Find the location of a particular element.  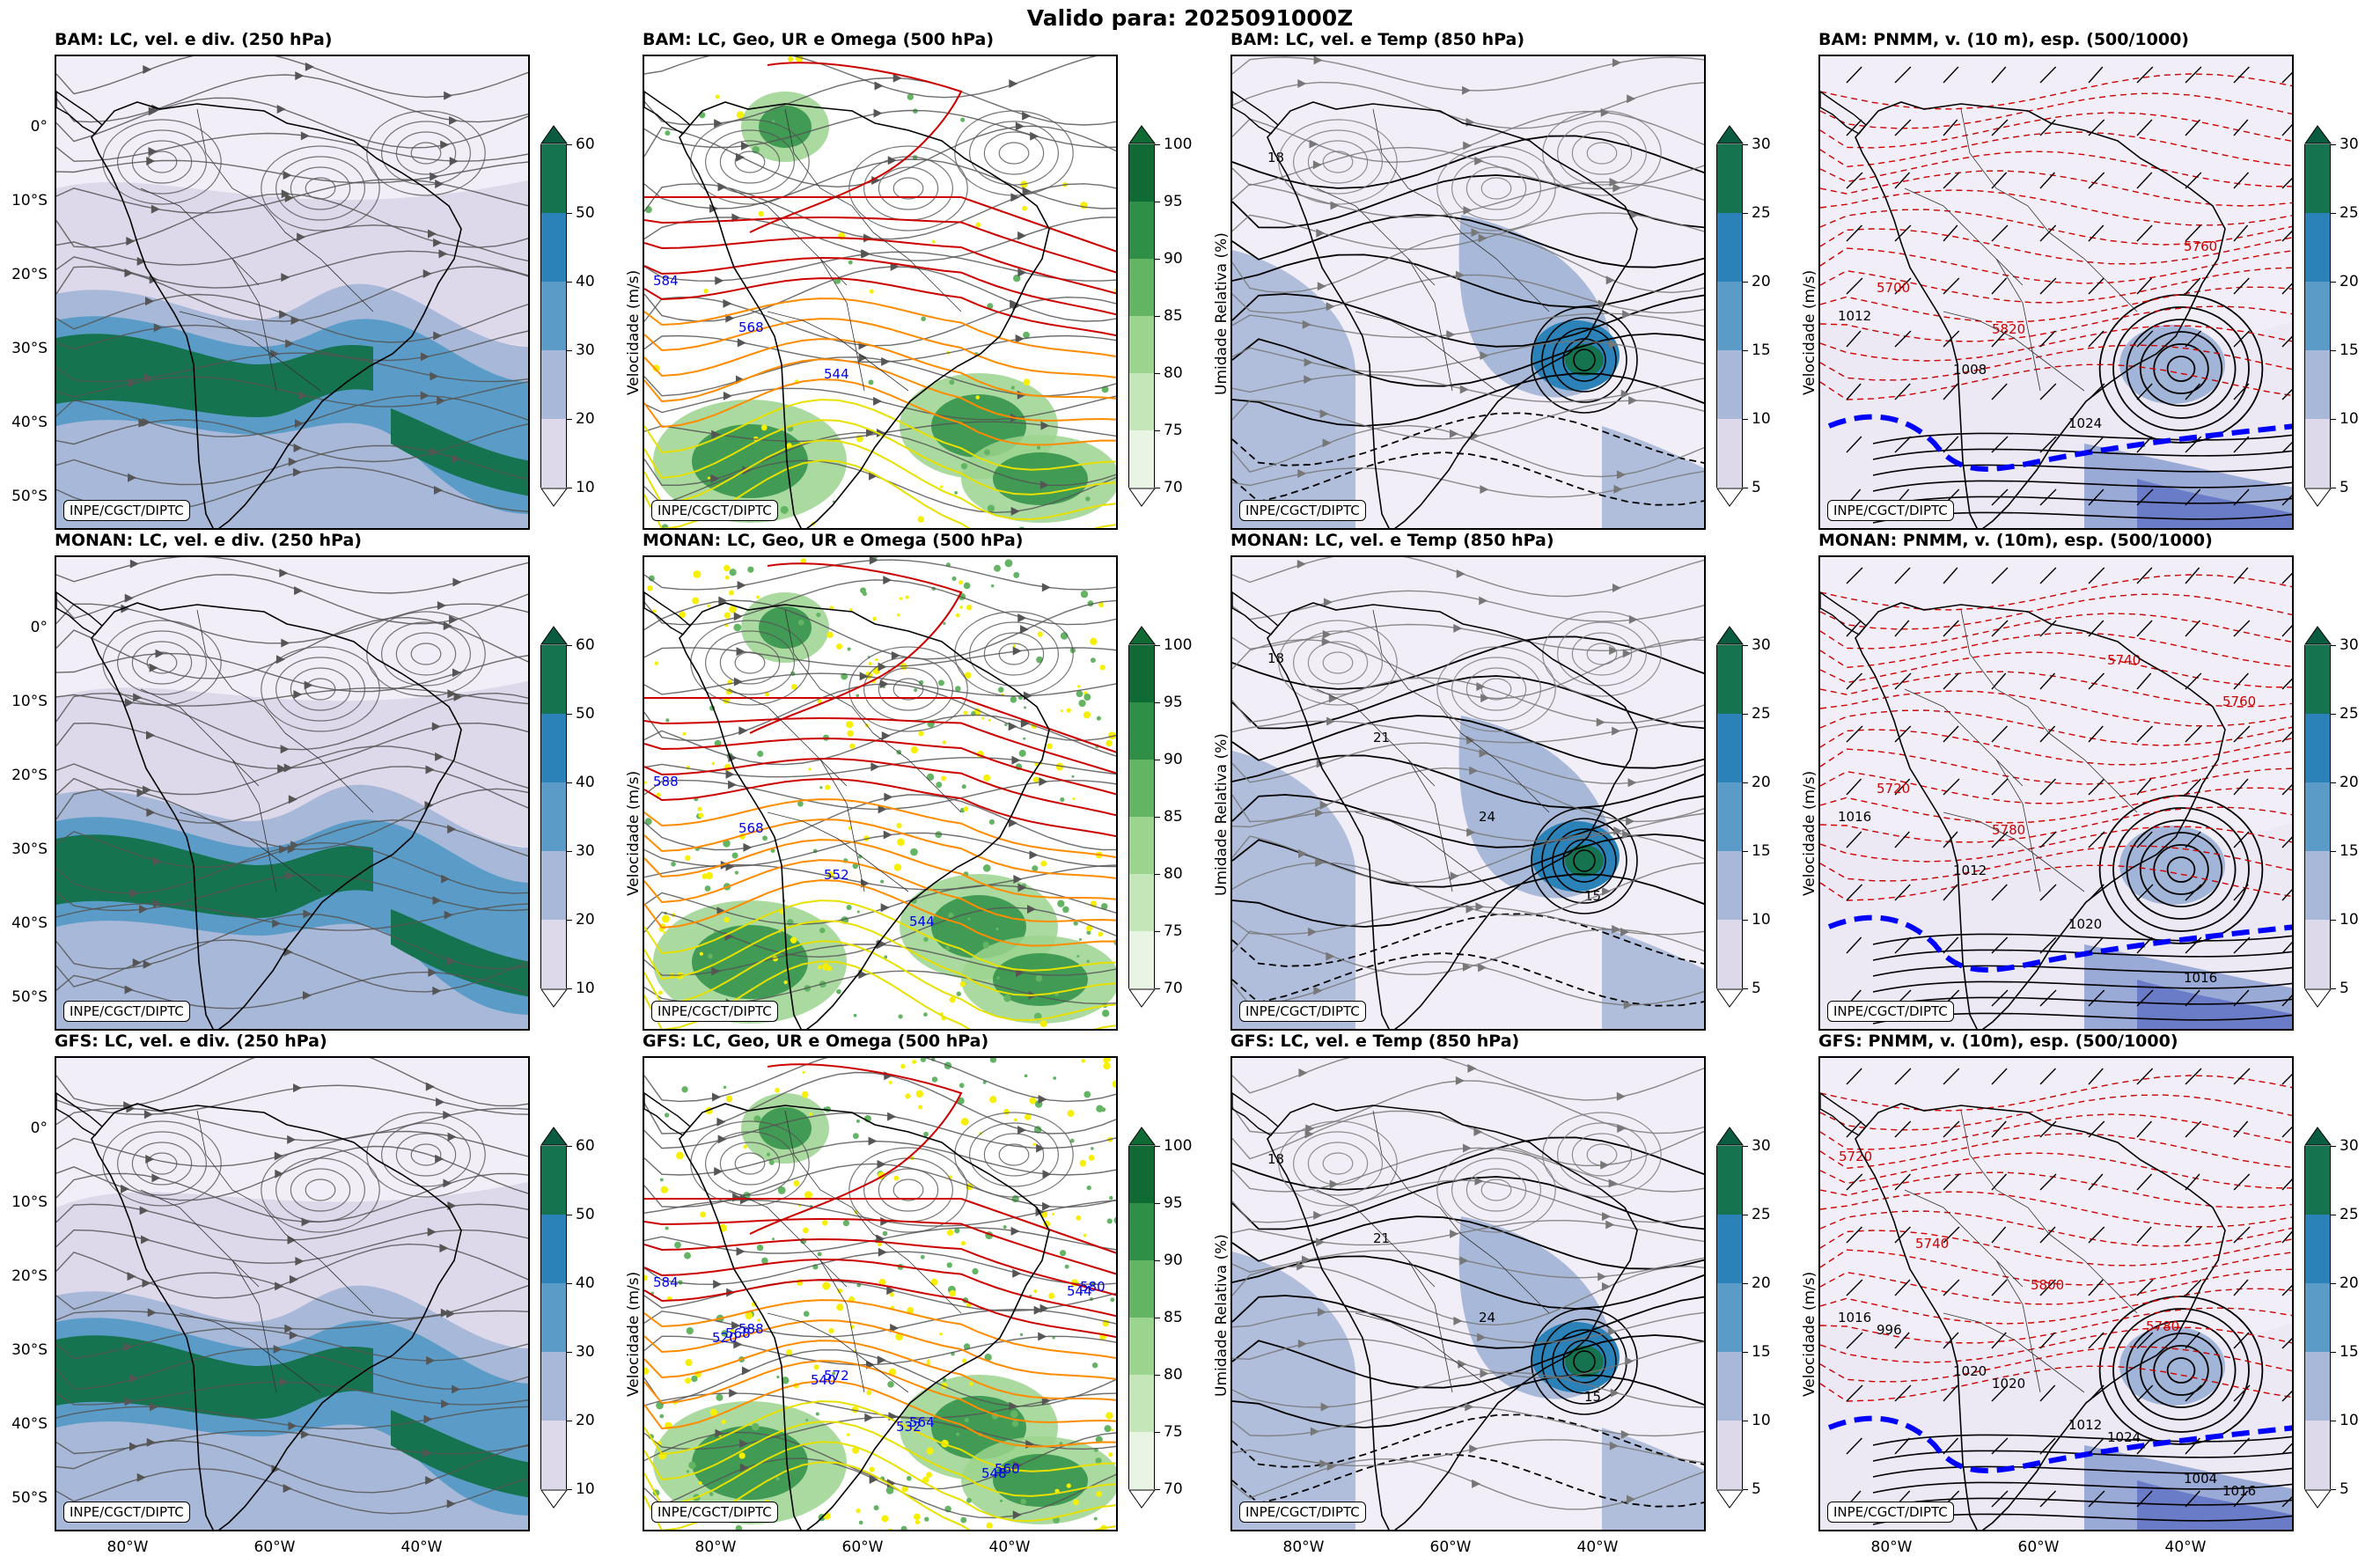

colorbar-tick-label: 100 is located at coordinates (1178, 645).